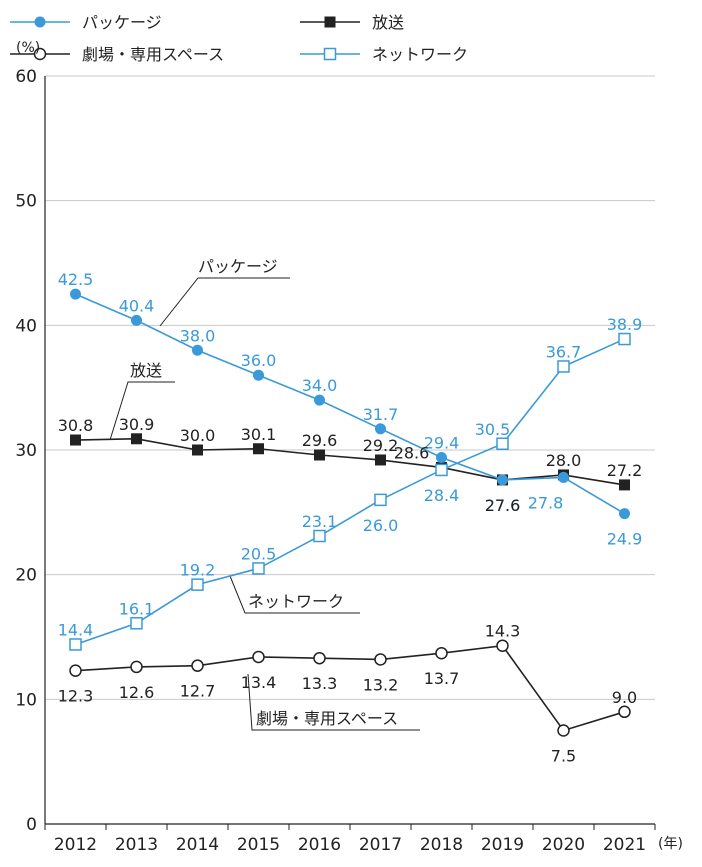 This screenshot has width=702, height=867. Describe the element at coordinates (320, 521) in the screenshot. I see `data-label: 23.1` at that location.